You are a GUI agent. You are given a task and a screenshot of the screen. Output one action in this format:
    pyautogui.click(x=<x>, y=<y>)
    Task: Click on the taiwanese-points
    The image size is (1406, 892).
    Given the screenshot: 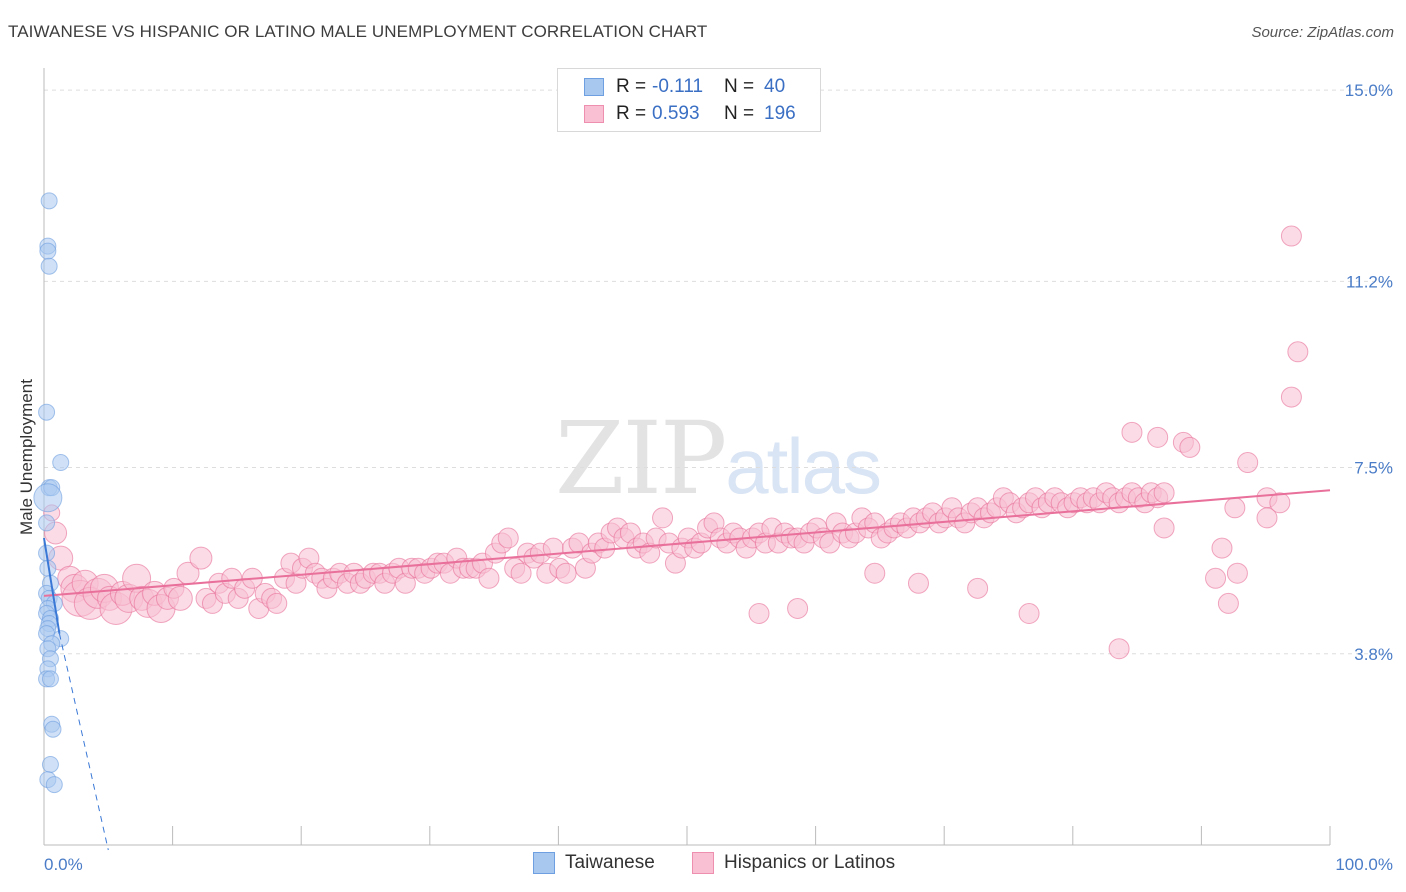 What is the action you would take?
    pyautogui.click(x=51, y=493)
    